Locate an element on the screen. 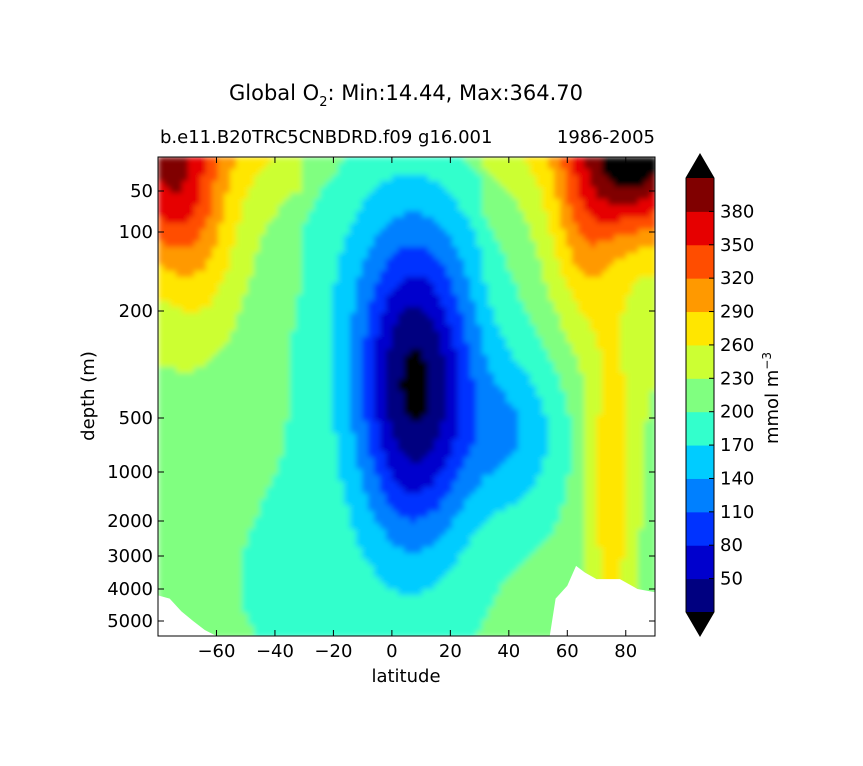  chart-title: Global O2: Min:14.44, Max:364.70 is located at coordinates (406, 95).